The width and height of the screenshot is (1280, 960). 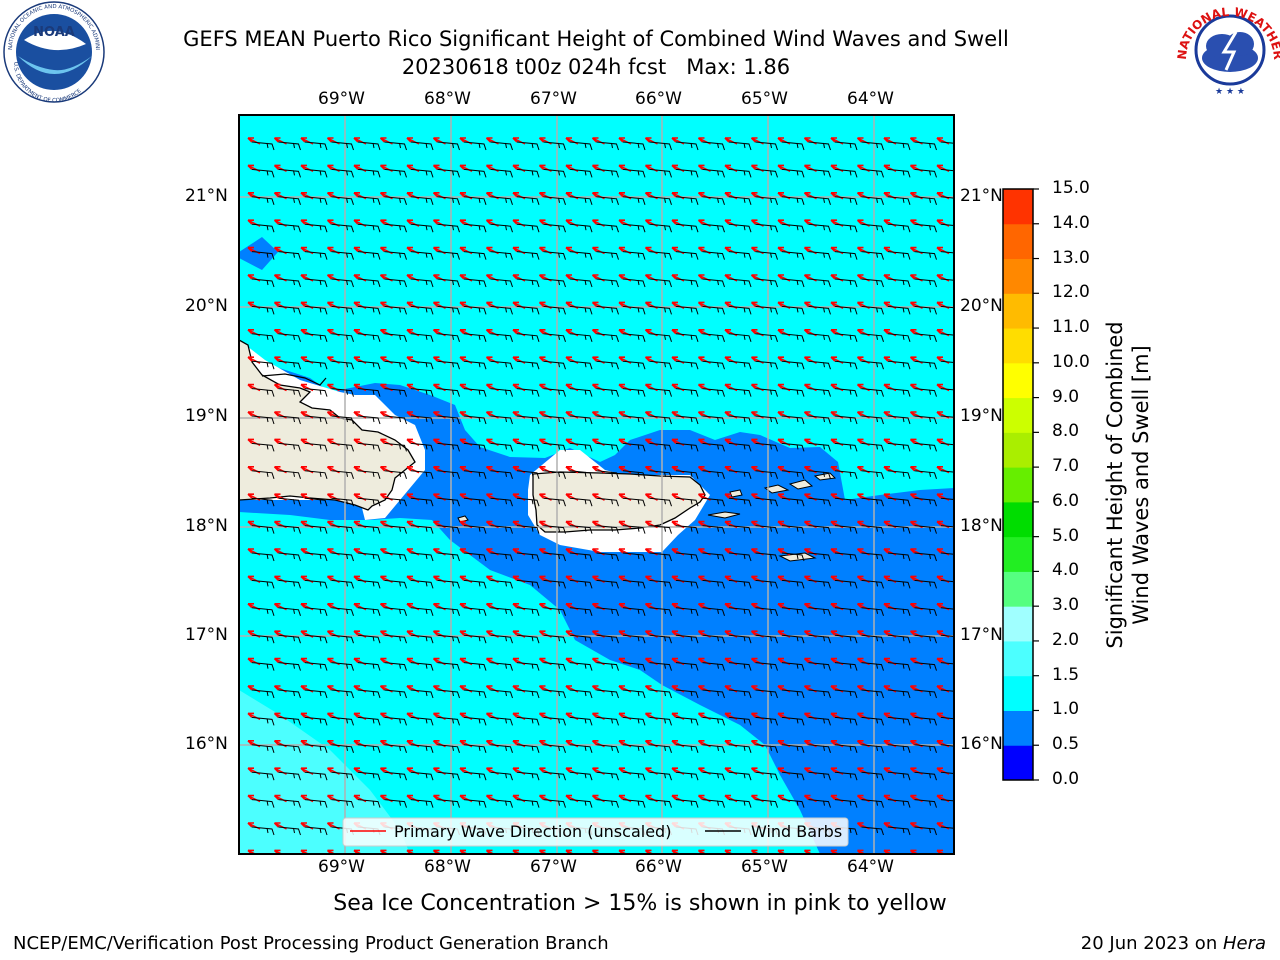 I want to click on lat-label-left-16n: 16°N, so click(x=206, y=744).